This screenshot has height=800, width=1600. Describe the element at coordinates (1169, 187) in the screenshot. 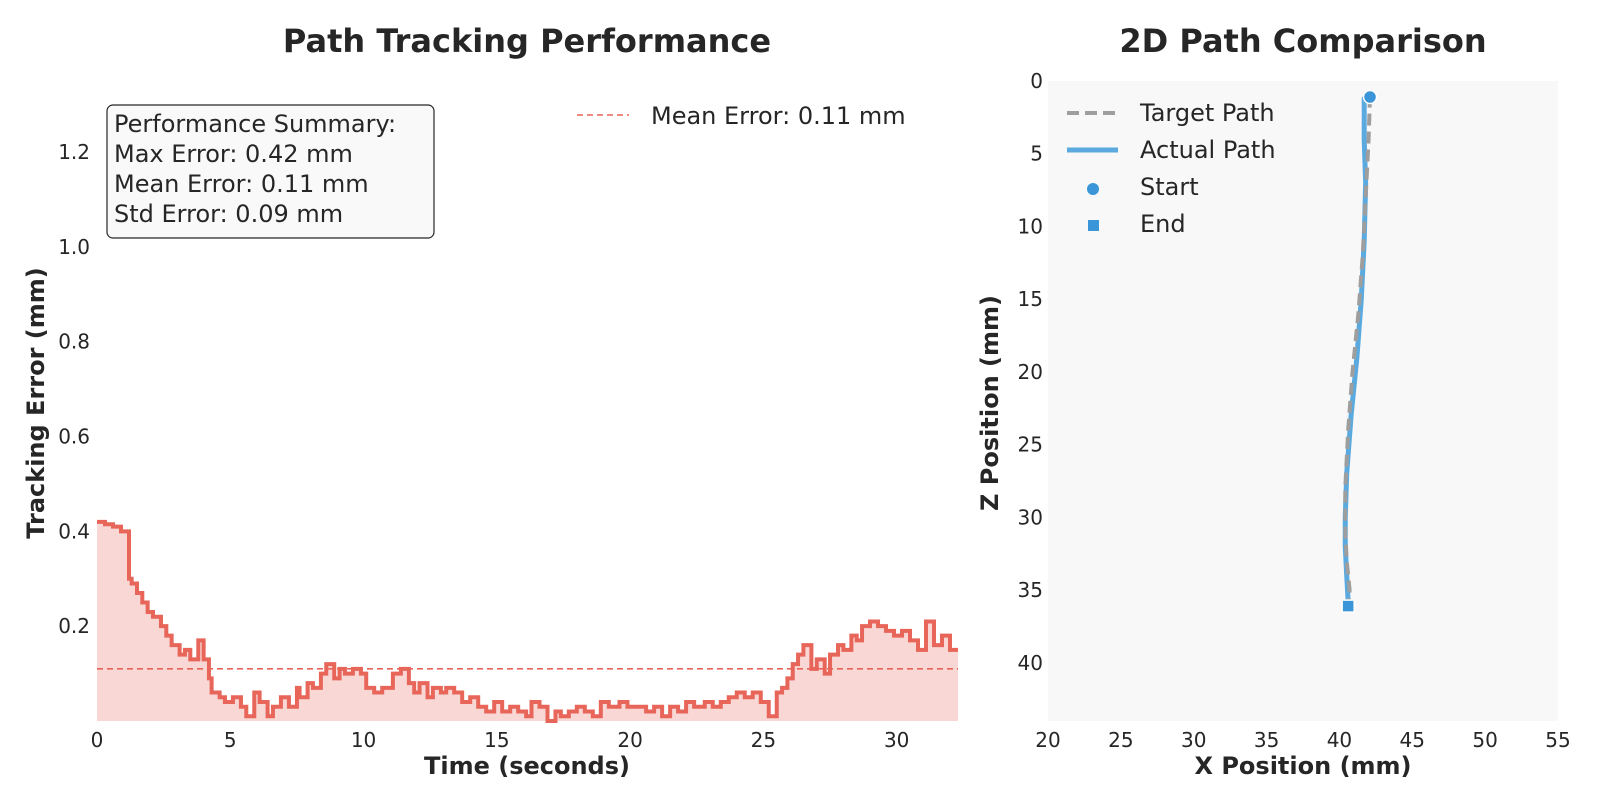

I see `legend-start-label: Start` at that location.